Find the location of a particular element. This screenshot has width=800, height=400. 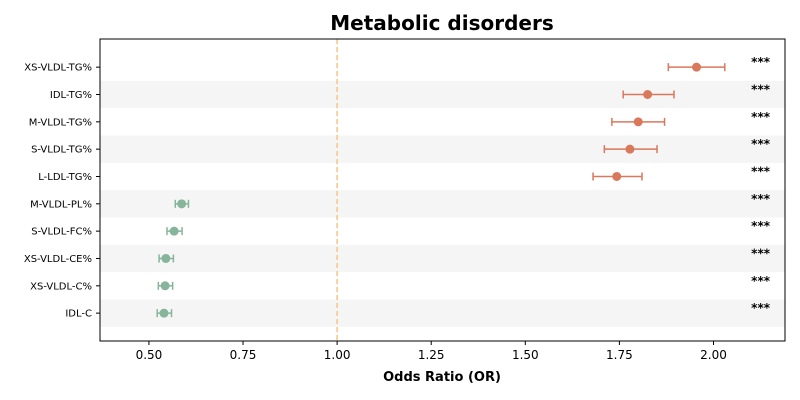

chart-title: Metabolic disorders is located at coordinates (441, 23).